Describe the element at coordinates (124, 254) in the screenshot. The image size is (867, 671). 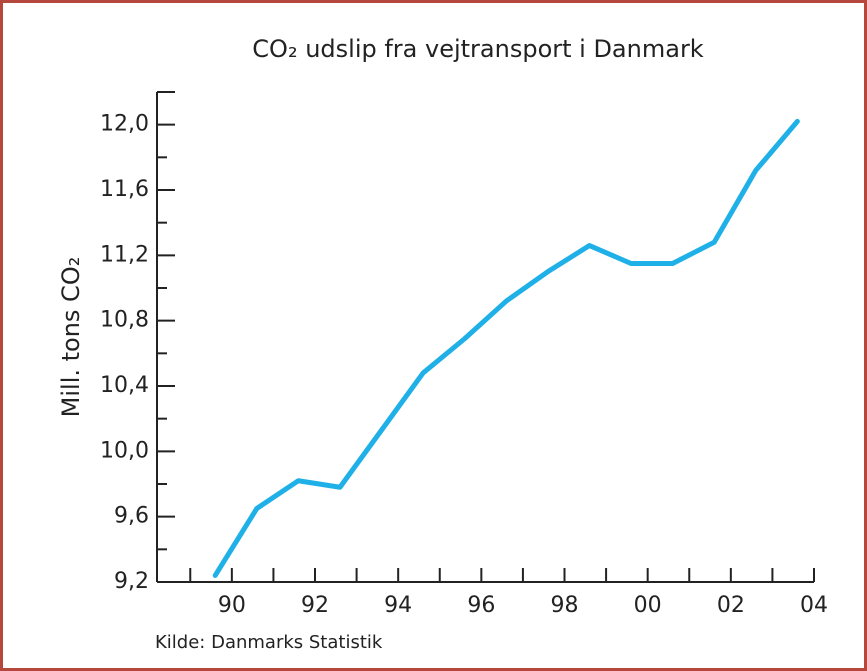
I see `y-tick-label: 11,2` at that location.